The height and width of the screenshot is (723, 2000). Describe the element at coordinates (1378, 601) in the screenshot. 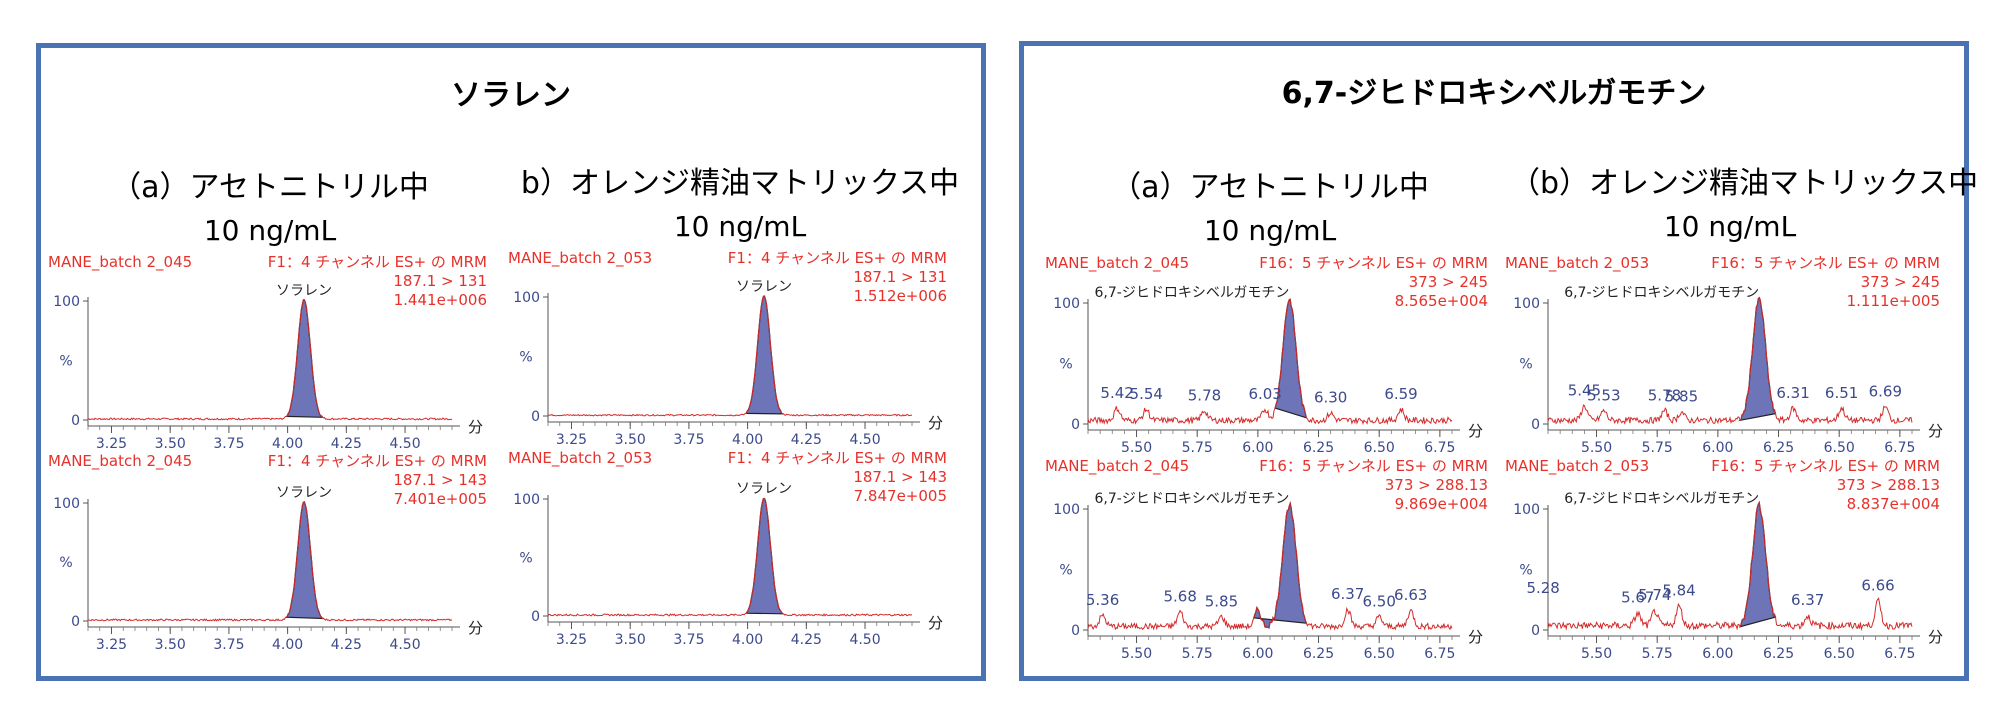

I see `retention-time-label: 6.50` at that location.